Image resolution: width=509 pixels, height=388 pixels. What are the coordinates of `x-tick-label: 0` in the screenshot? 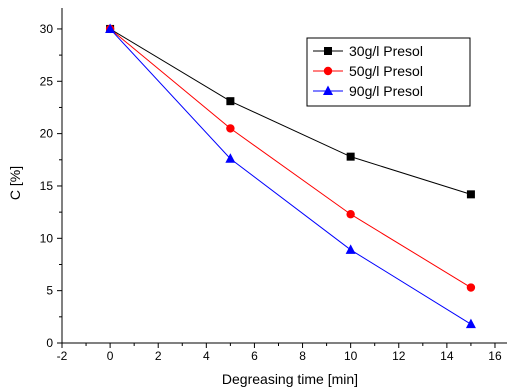 It's located at (110, 356).